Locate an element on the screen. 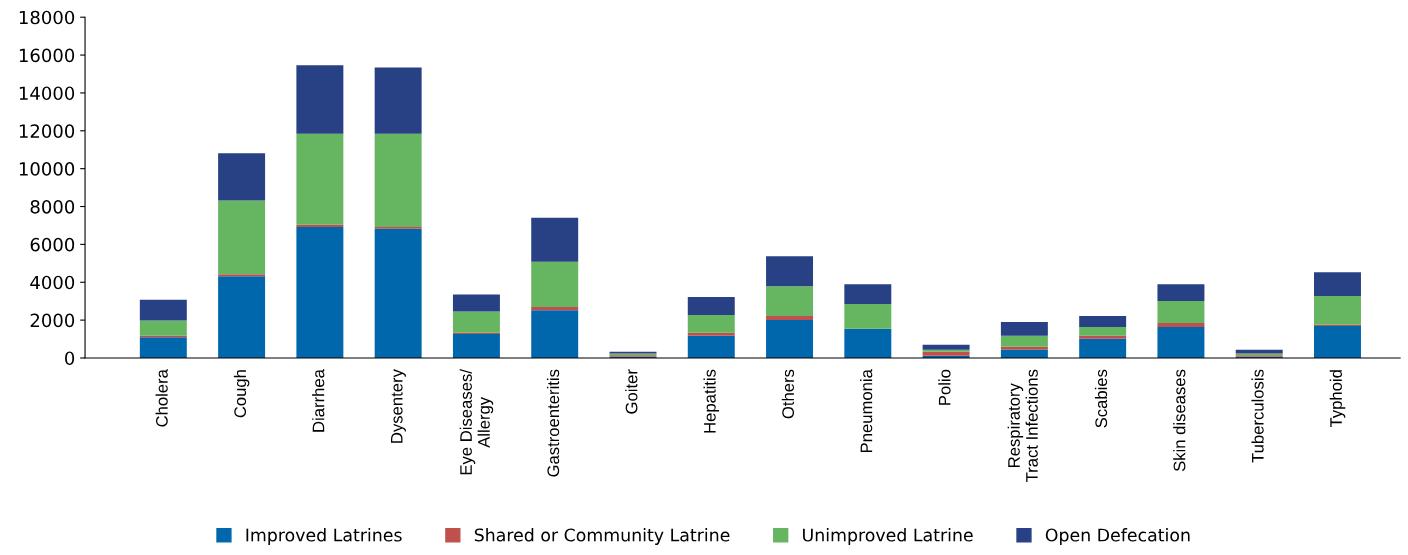  y-tick-label: 6000 is located at coordinates (52, 244).